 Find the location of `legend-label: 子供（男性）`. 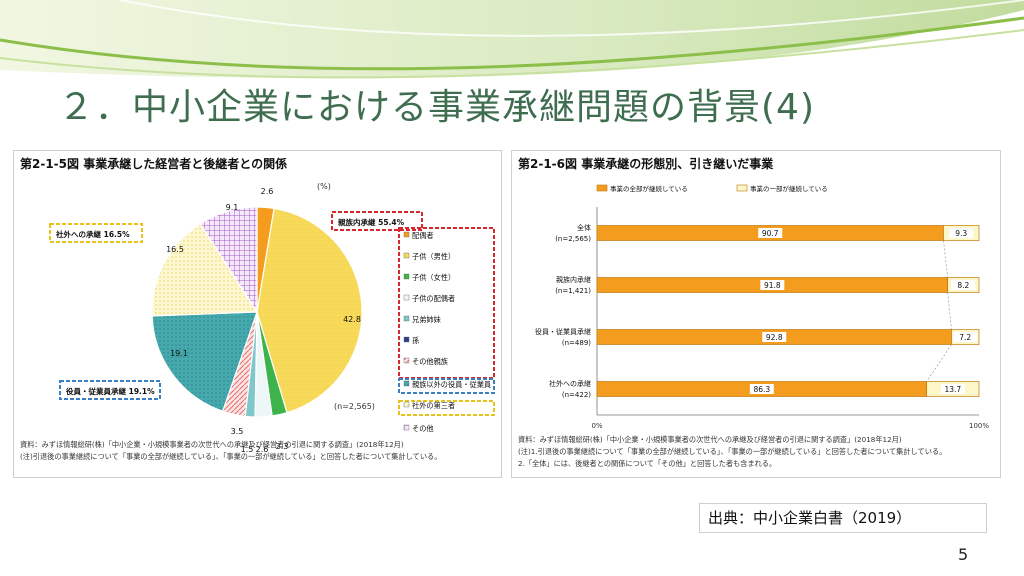

legend-label: 子供（男性） is located at coordinates (433, 256).